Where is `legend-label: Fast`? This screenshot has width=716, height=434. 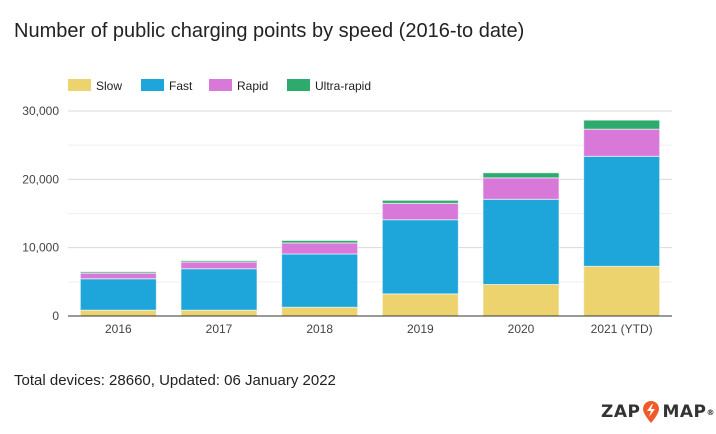 legend-label: Fast is located at coordinates (181, 86).